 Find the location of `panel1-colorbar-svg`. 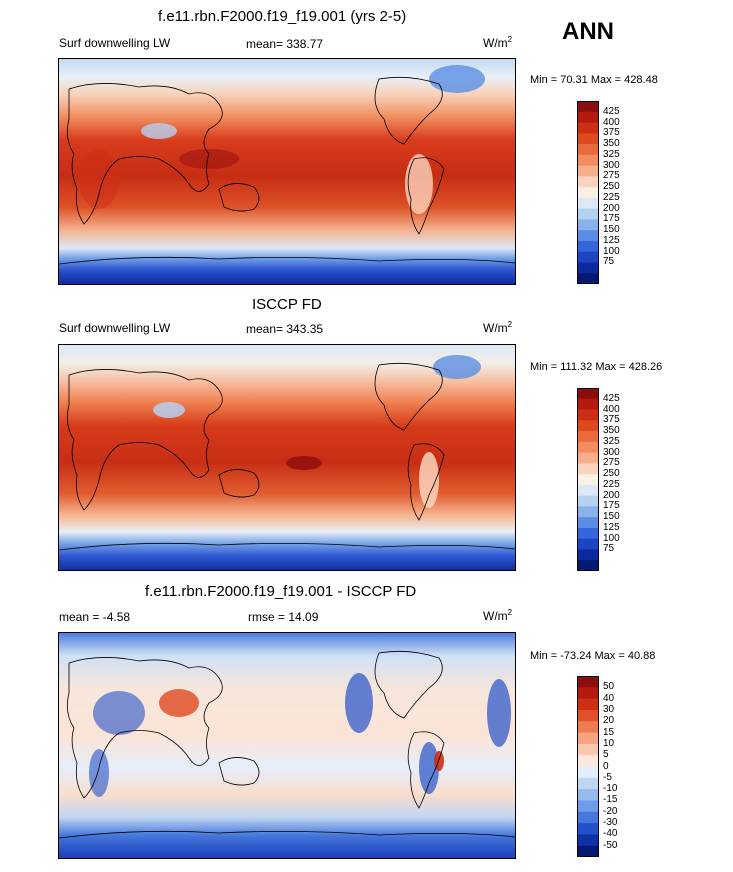

panel1-colorbar-svg is located at coordinates (588, 192).